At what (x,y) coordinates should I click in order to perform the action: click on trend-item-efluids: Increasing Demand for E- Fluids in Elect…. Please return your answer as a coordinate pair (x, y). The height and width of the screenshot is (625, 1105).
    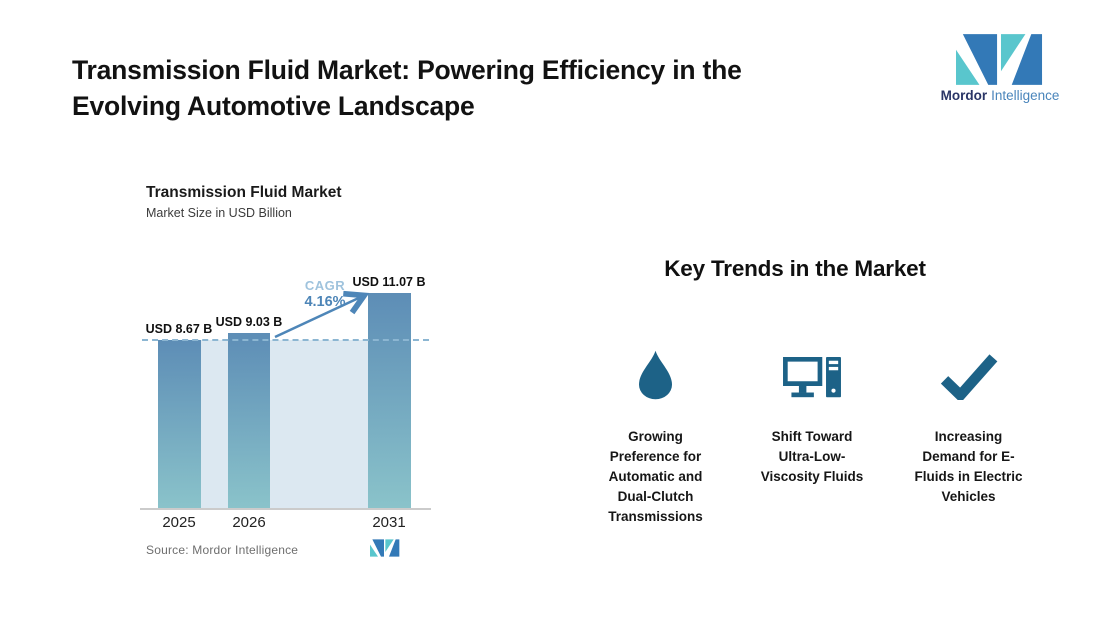
    Looking at the image, I should click on (968, 432).